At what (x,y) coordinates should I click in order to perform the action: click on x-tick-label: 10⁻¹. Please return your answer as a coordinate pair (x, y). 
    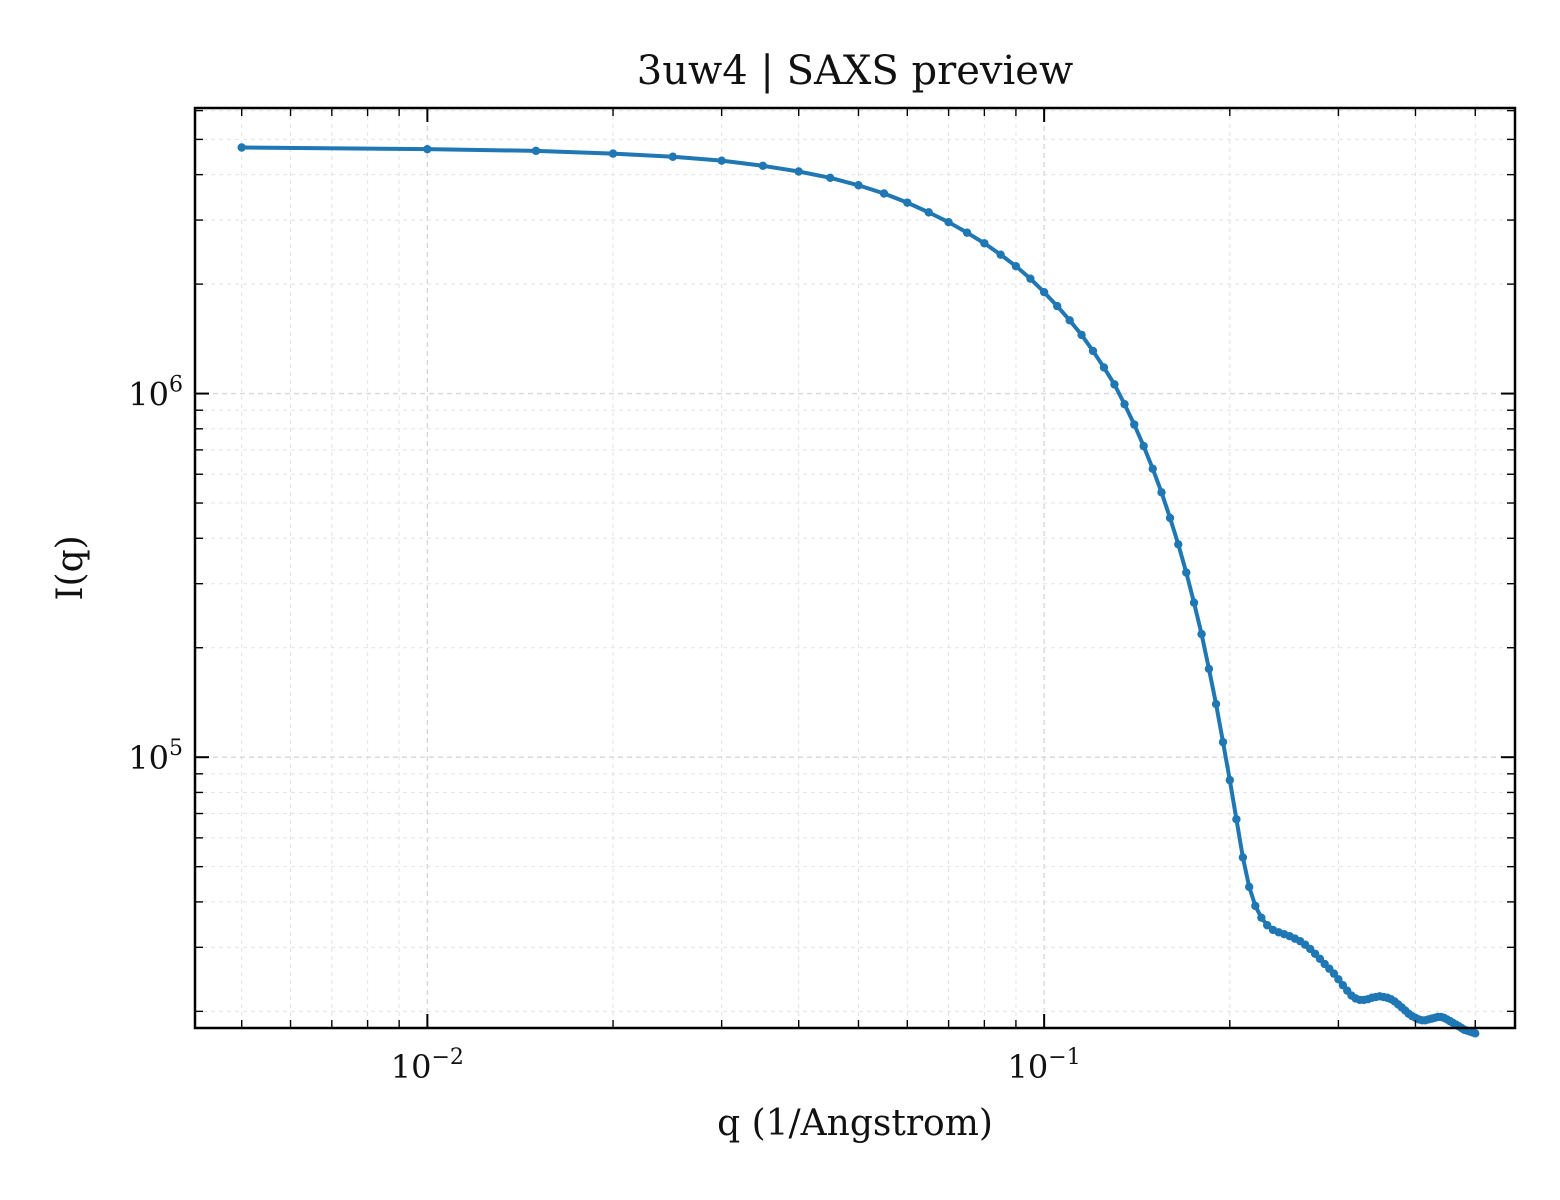
    Looking at the image, I should click on (1044, 1065).